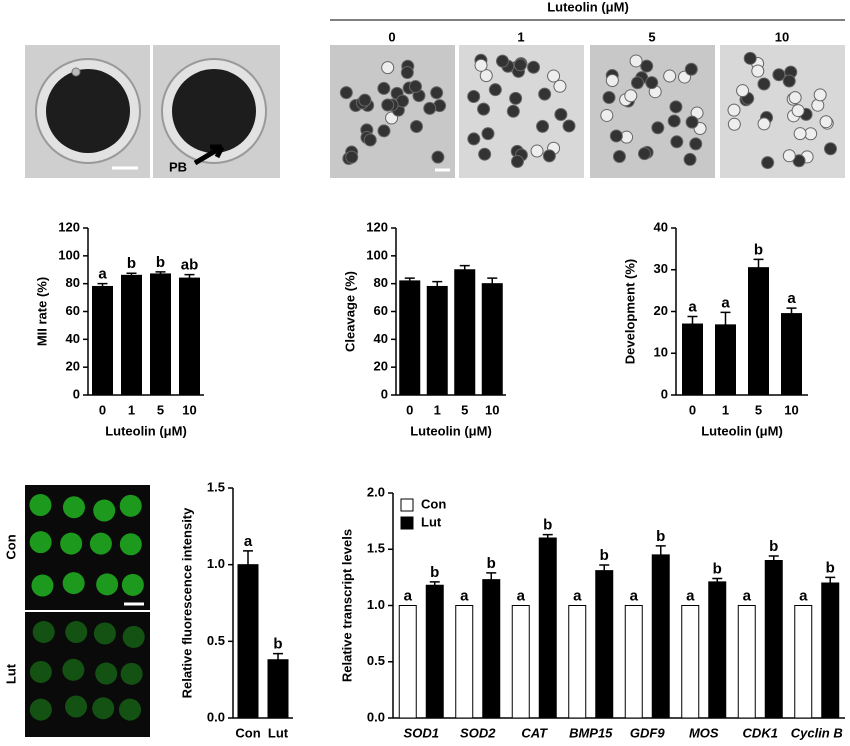 This screenshot has width=850, height=746. What do you see at coordinates (433, 503) in the screenshot?
I see `legend-label: Con` at bounding box center [433, 503].